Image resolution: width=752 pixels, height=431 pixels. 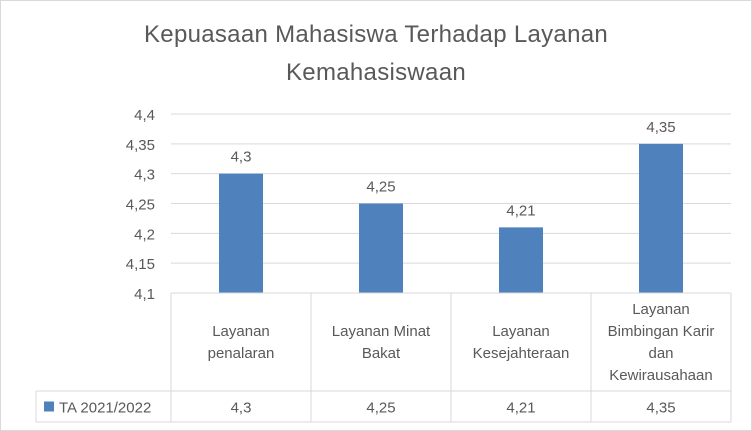 What do you see at coordinates (241, 353) in the screenshot?
I see `category-label-line: penalaran` at bounding box center [241, 353].